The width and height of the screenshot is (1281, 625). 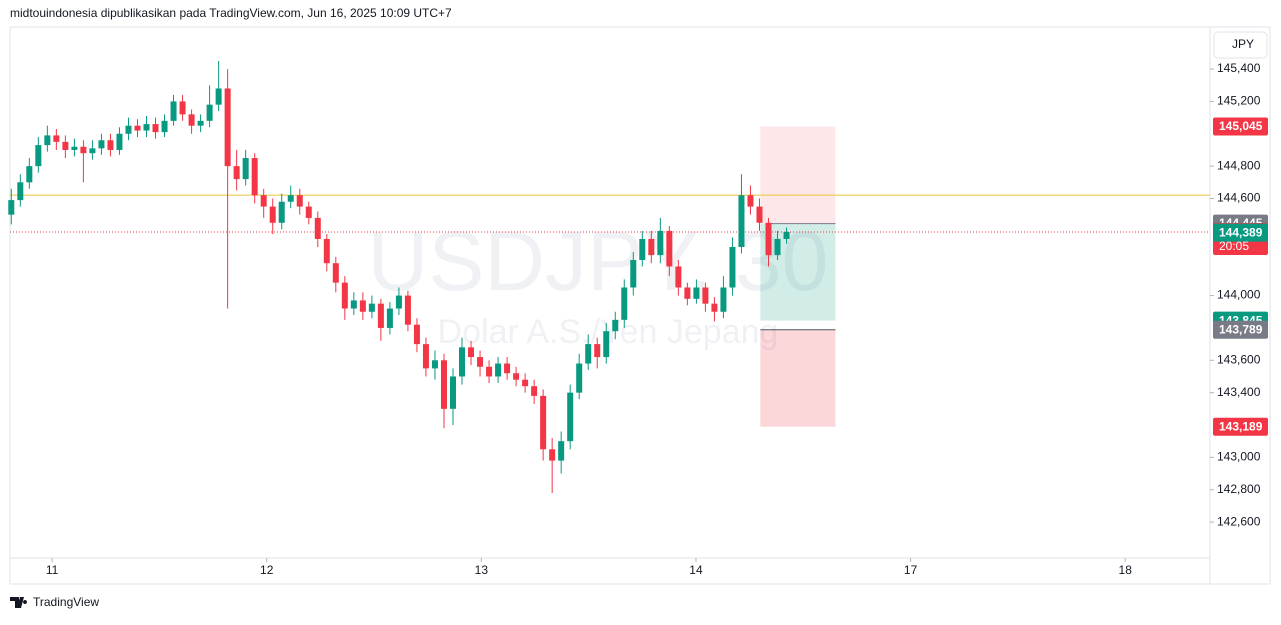 I want to click on y-tick-label: 143,400, so click(x=1239, y=392).